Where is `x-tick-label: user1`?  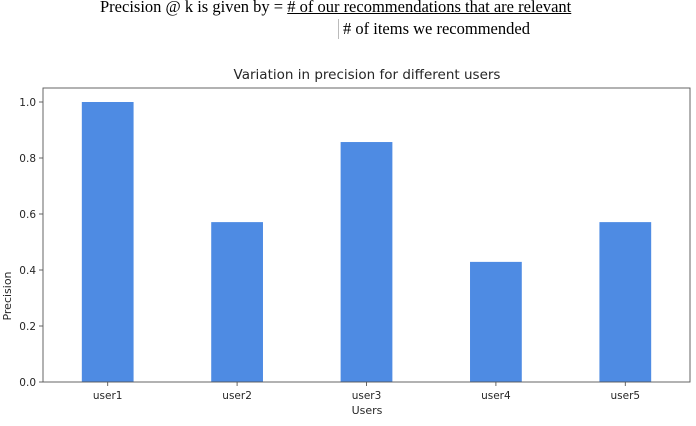
x-tick-label: user1 is located at coordinates (108, 396).